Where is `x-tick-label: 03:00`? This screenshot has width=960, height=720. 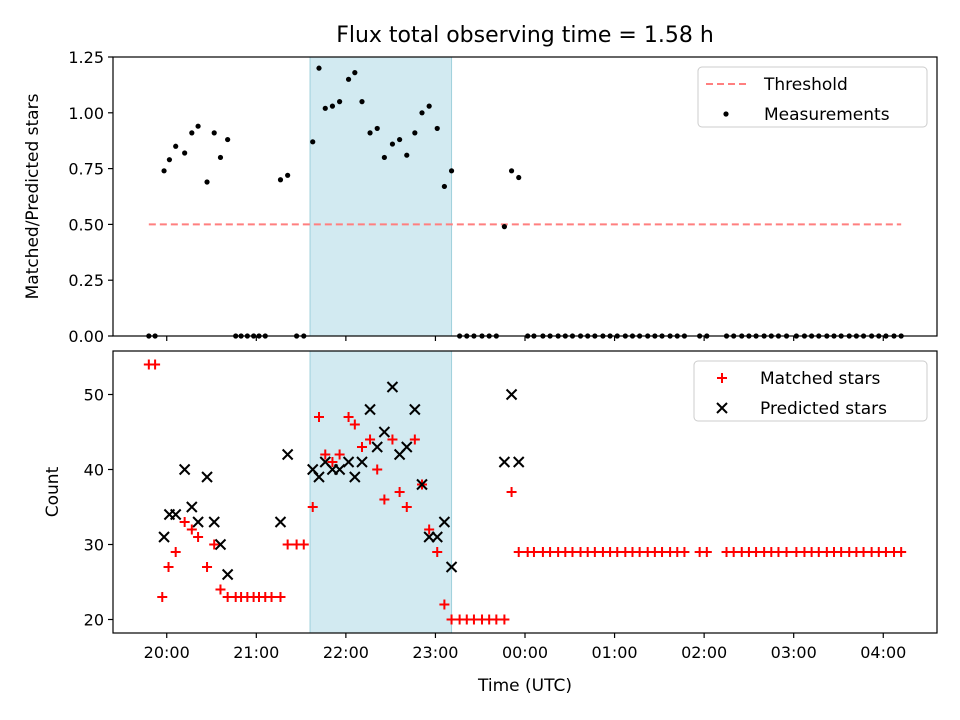 x-tick-label: 03:00 is located at coordinates (794, 652).